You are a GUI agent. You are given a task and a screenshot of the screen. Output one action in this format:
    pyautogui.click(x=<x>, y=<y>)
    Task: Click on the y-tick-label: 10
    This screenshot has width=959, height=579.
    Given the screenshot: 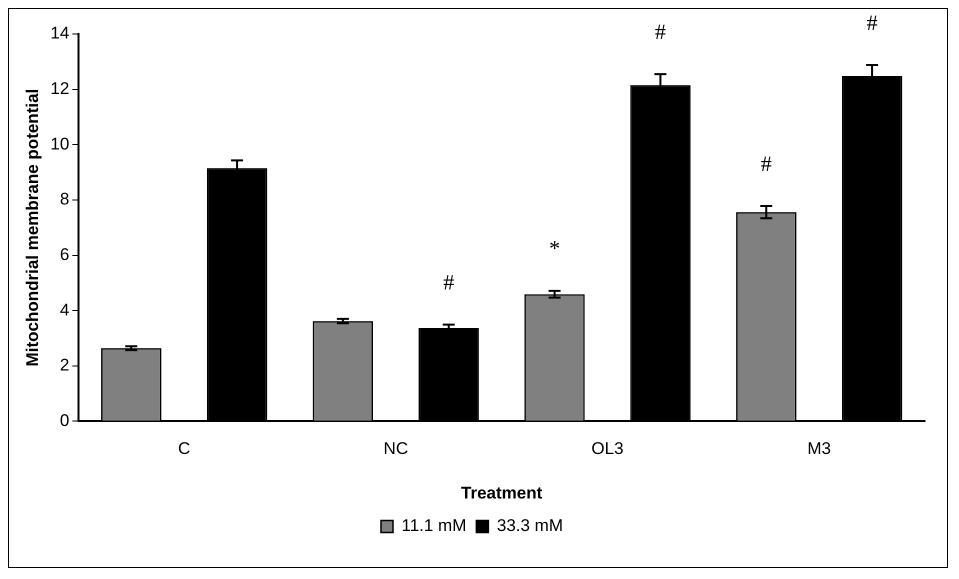 What is the action you would take?
    pyautogui.click(x=60, y=144)
    